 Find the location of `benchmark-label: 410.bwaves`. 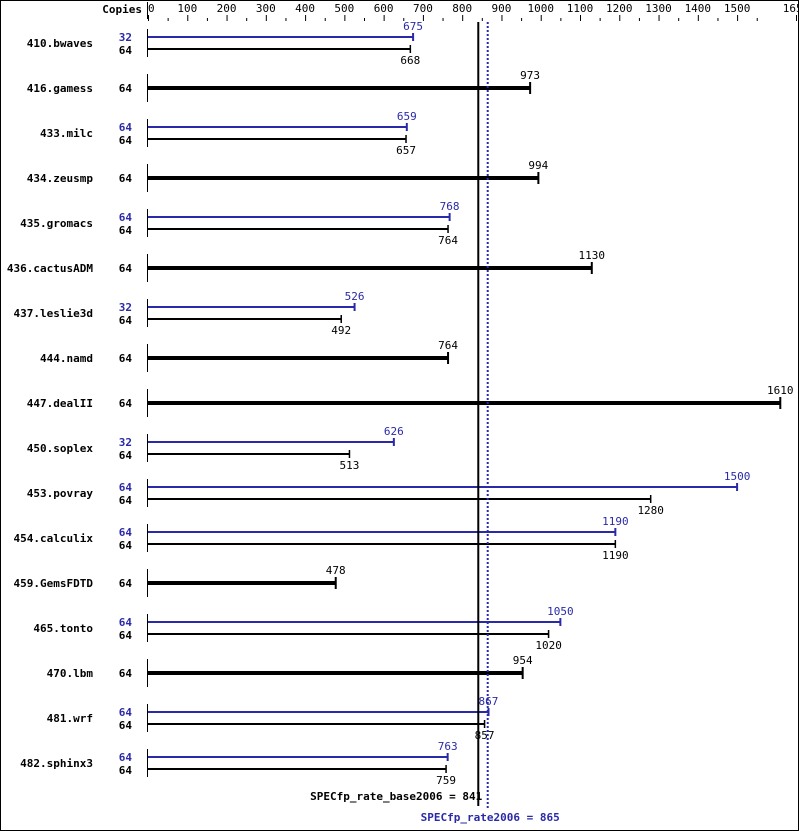

benchmark-label: 410.bwaves is located at coordinates (60, 43).